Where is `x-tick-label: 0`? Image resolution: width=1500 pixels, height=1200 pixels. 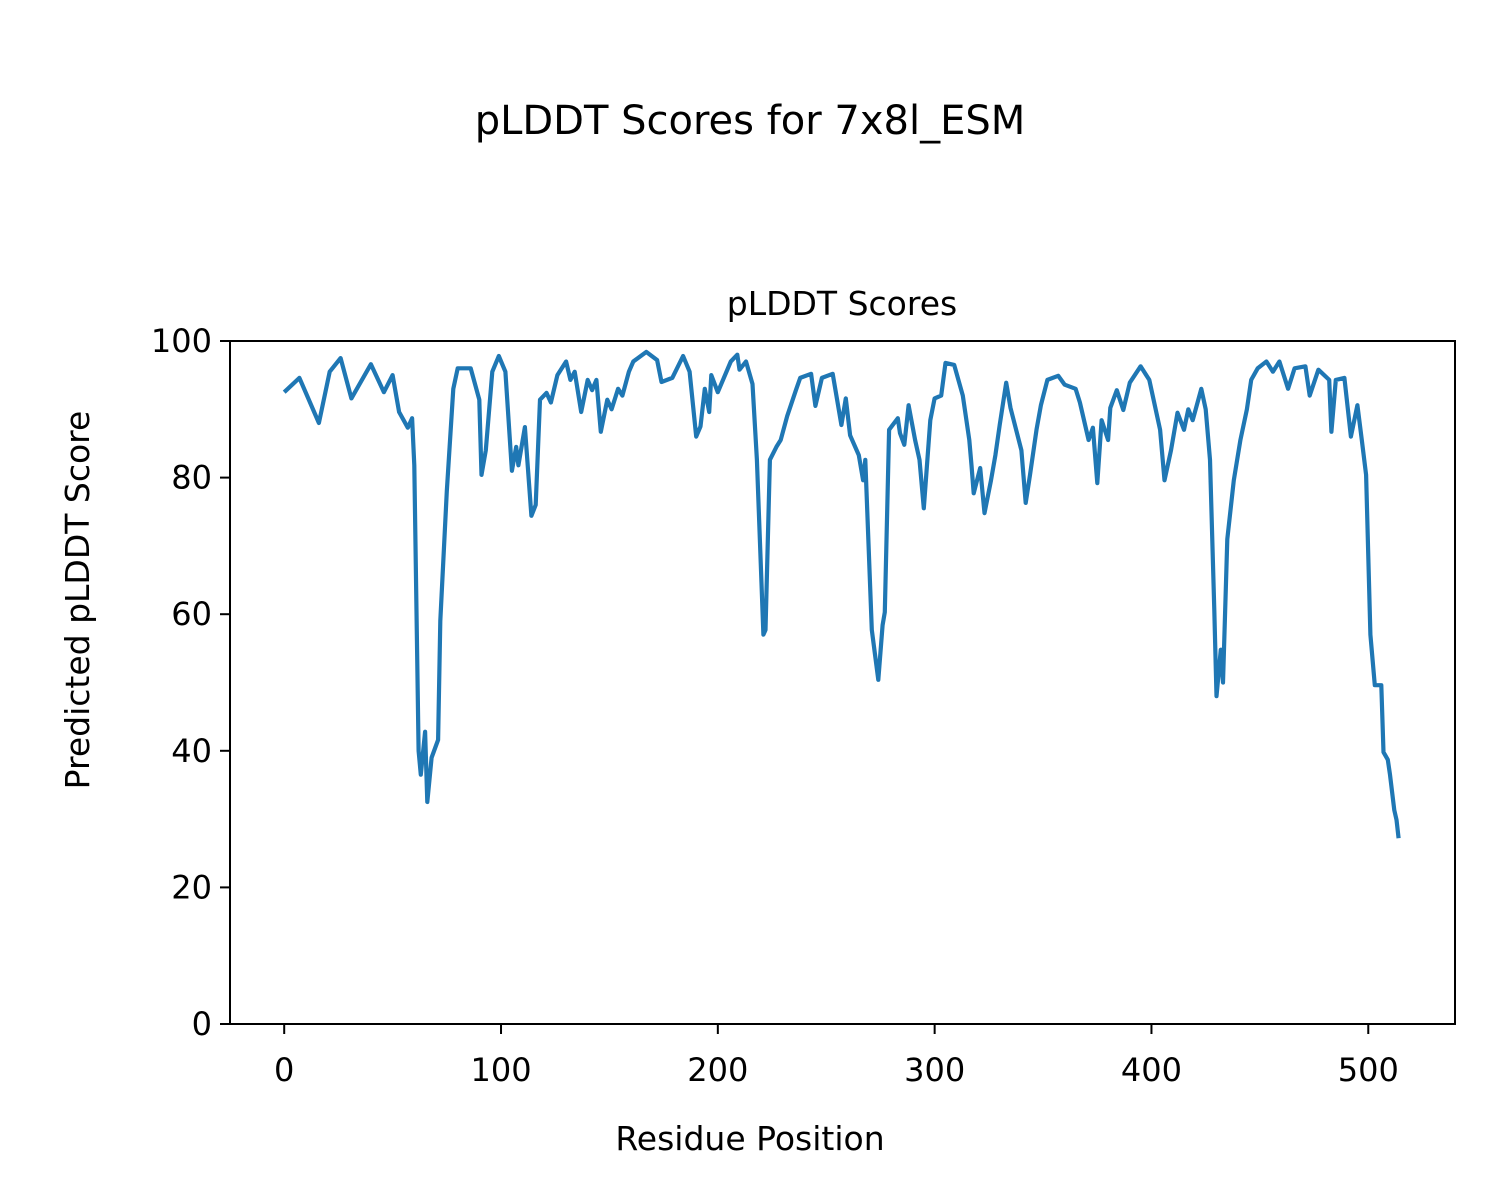
x-tick-label: 0 is located at coordinates (284, 1070).